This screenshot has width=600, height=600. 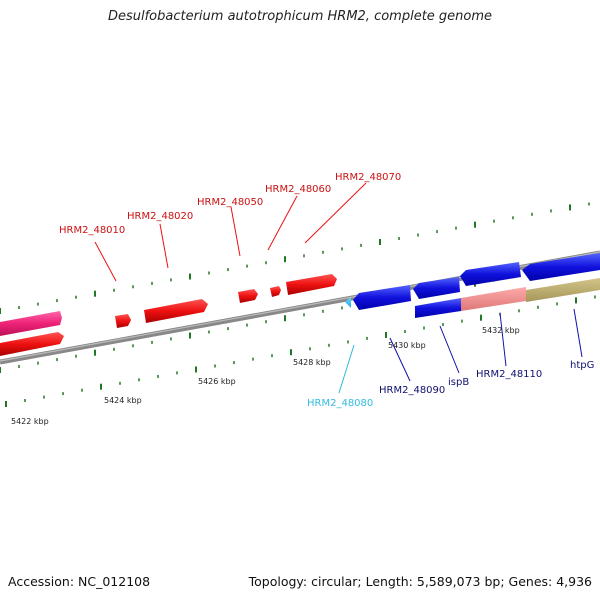 I want to click on kbp-label-5422: 5422 kbp, so click(x=30, y=421).